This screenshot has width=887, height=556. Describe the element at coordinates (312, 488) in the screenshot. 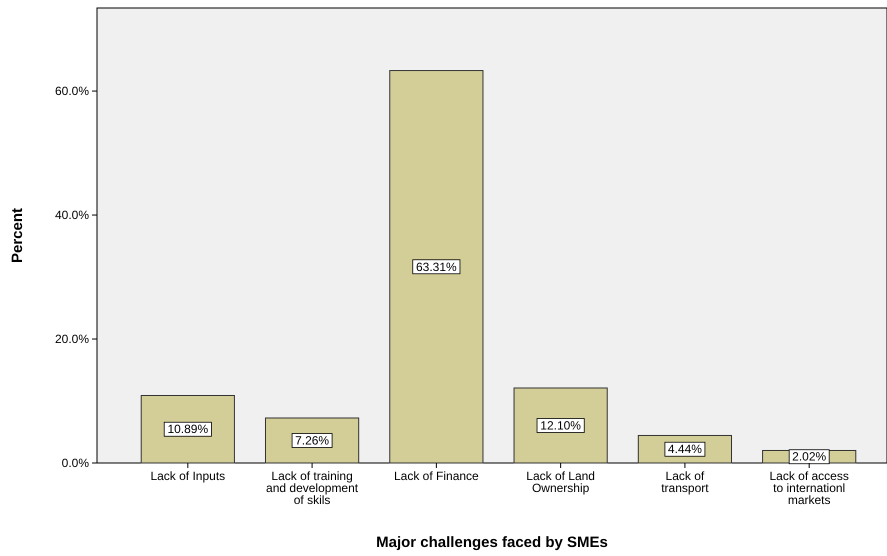

I see `x-tick-label: Lack of training and development of skils` at that location.